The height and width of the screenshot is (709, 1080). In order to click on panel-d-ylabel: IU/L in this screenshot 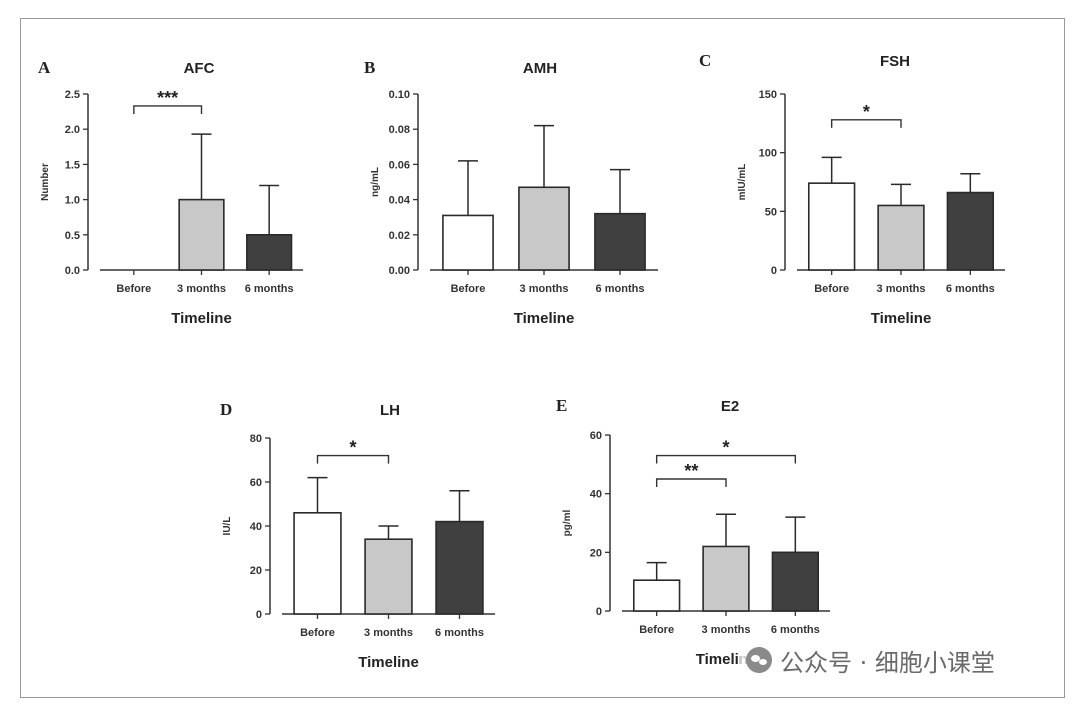, I will do `click(227, 526)`.